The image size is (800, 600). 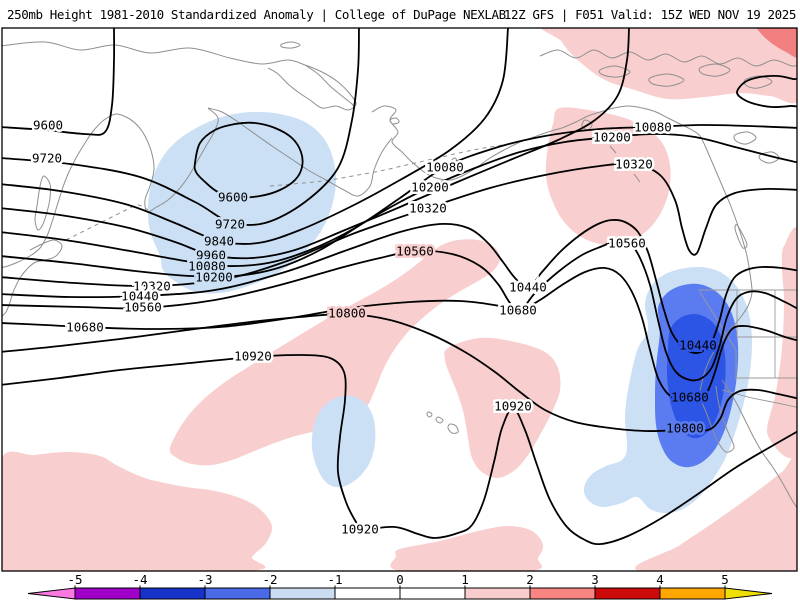 I want to click on great-bear-lake, so click(x=745, y=138).